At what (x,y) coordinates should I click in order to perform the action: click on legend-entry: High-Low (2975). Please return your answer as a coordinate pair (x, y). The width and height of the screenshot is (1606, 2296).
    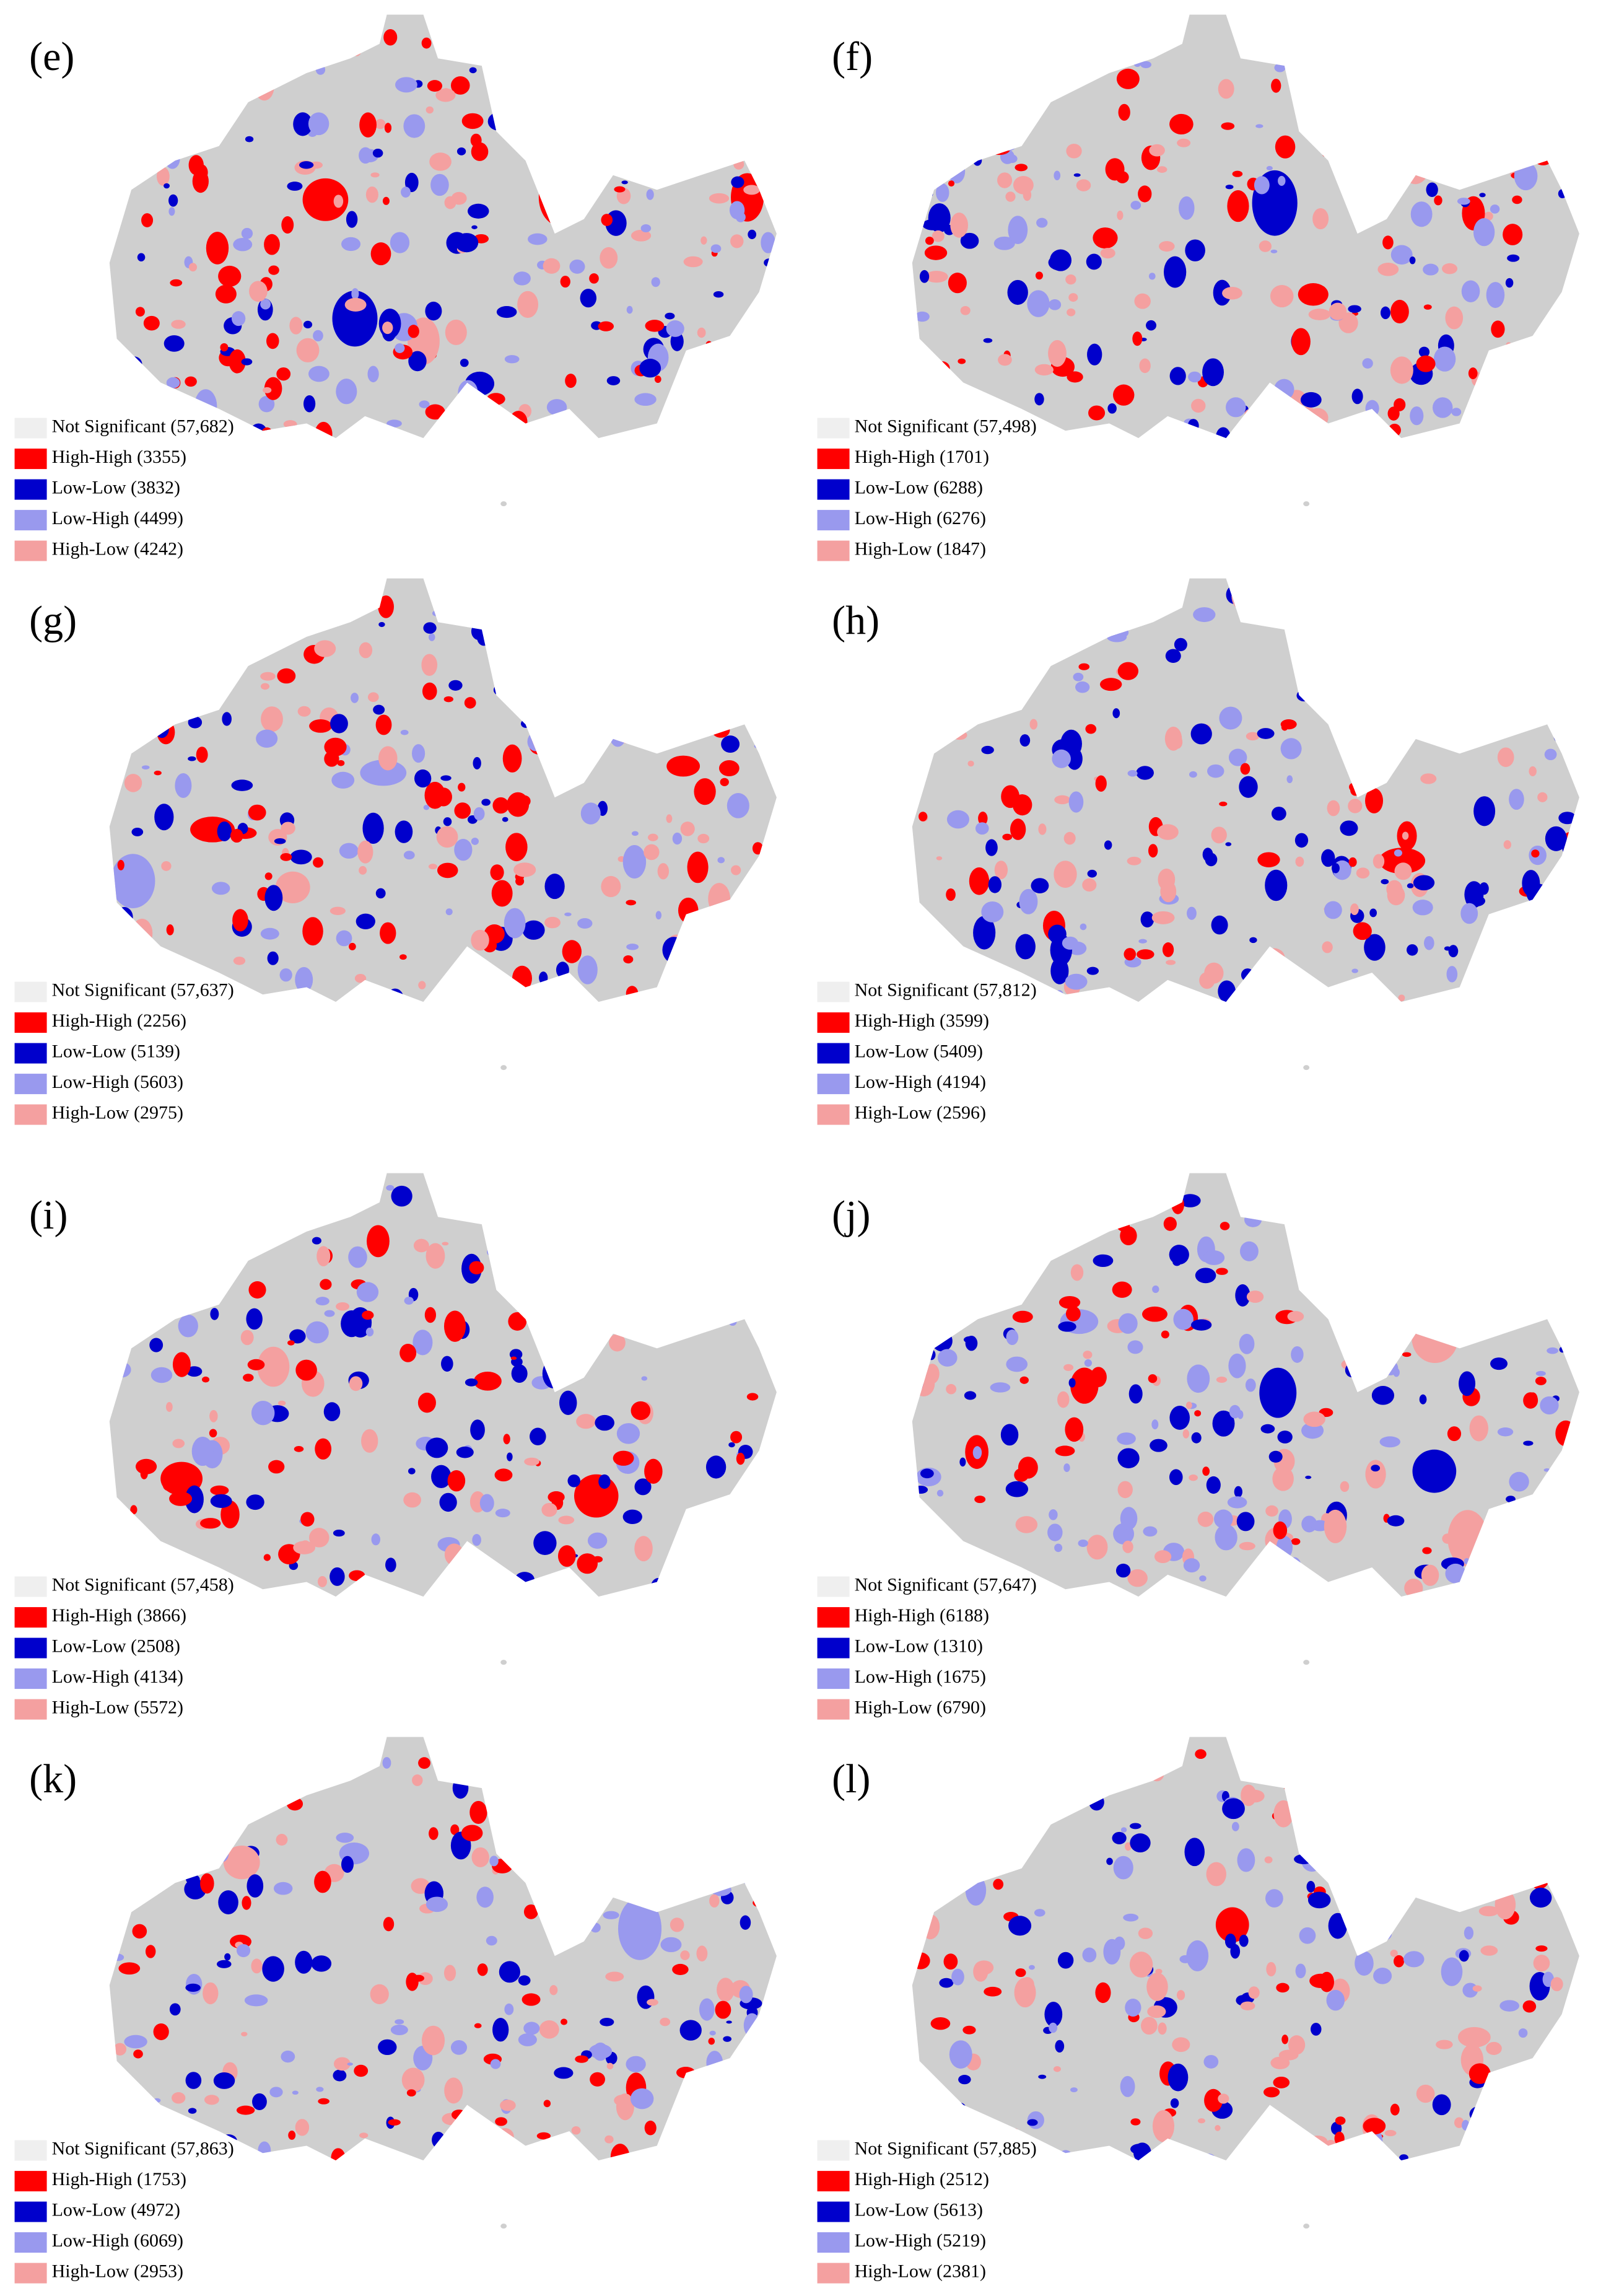
    Looking at the image, I should click on (117, 1112).